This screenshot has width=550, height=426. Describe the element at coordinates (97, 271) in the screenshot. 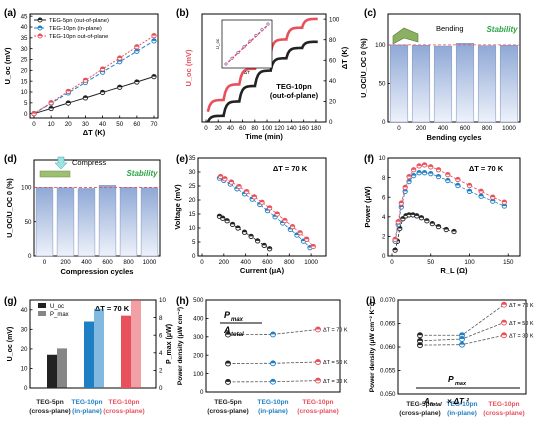

I see `x-axis-label: Compression cycles` at that location.